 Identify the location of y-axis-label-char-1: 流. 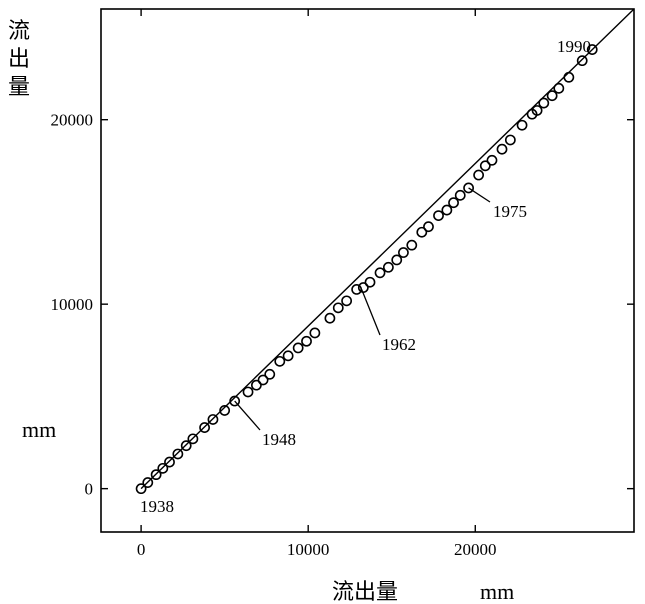
(19, 31).